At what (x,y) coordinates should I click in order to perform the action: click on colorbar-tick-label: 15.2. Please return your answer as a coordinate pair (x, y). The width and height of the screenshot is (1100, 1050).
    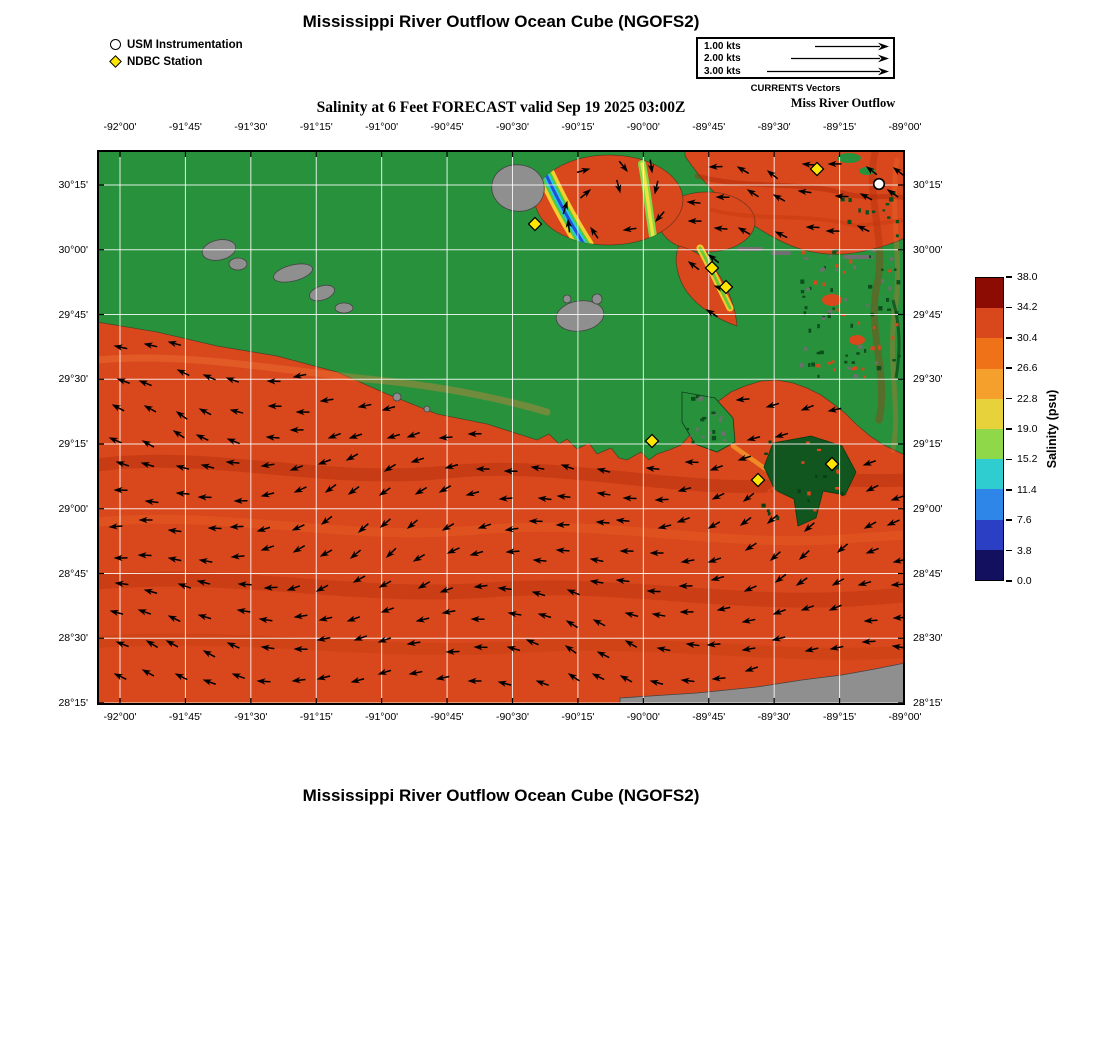
    Looking at the image, I should click on (1027, 459).